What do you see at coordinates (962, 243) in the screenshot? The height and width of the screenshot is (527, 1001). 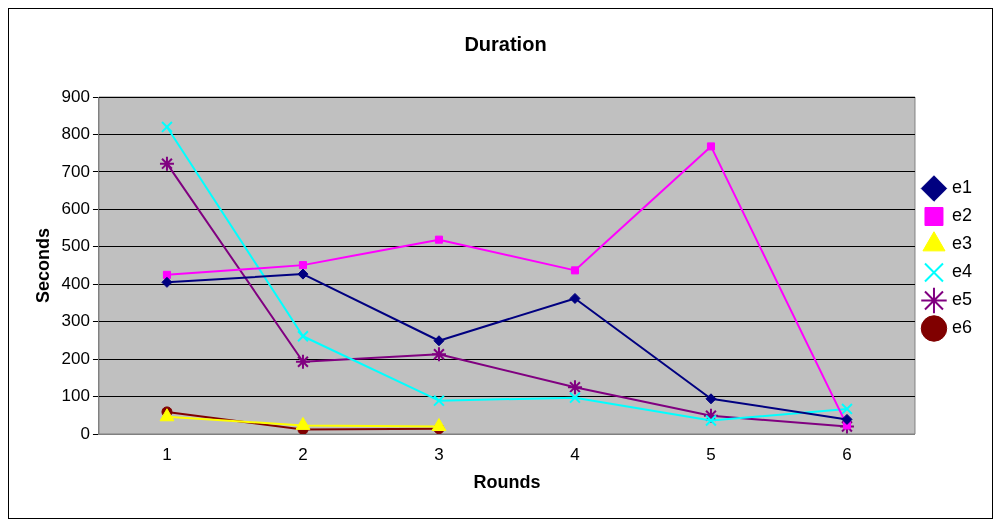 I see `legend-label: e3` at bounding box center [962, 243].